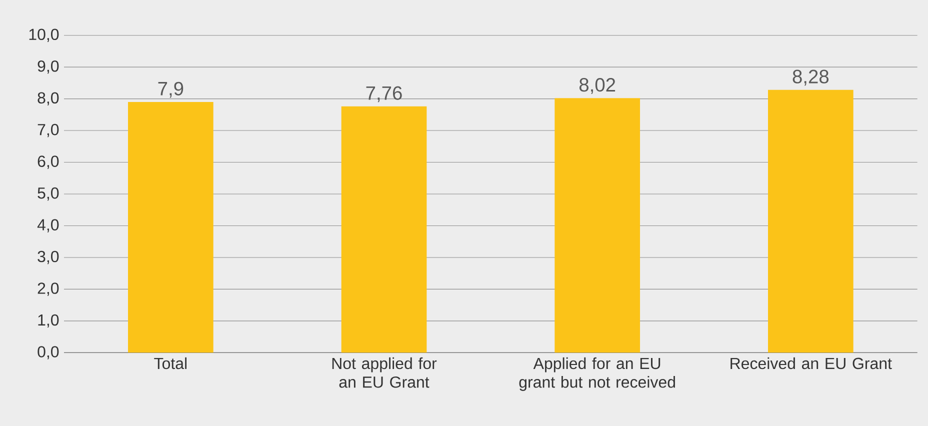 The width and height of the screenshot is (928, 426). Describe the element at coordinates (48, 353) in the screenshot. I see `y-tick-label: 0,0` at that location.